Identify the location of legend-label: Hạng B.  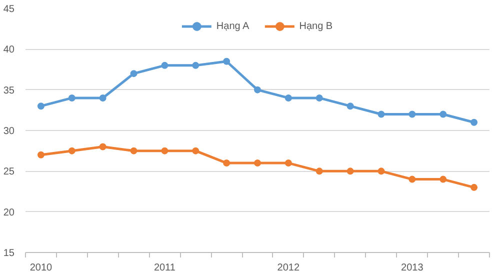
(316, 26).